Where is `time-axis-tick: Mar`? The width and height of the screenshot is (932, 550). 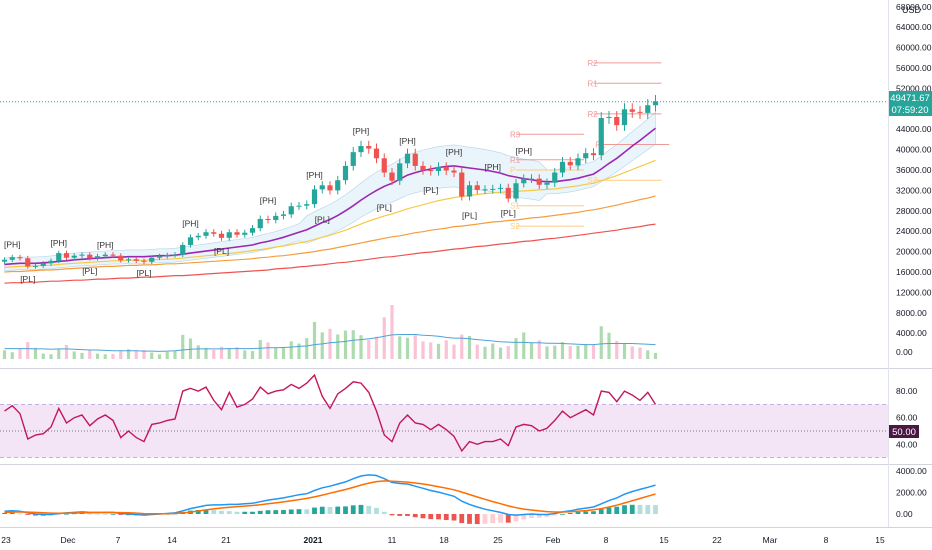
time-axis-tick: Mar is located at coordinates (770, 540).